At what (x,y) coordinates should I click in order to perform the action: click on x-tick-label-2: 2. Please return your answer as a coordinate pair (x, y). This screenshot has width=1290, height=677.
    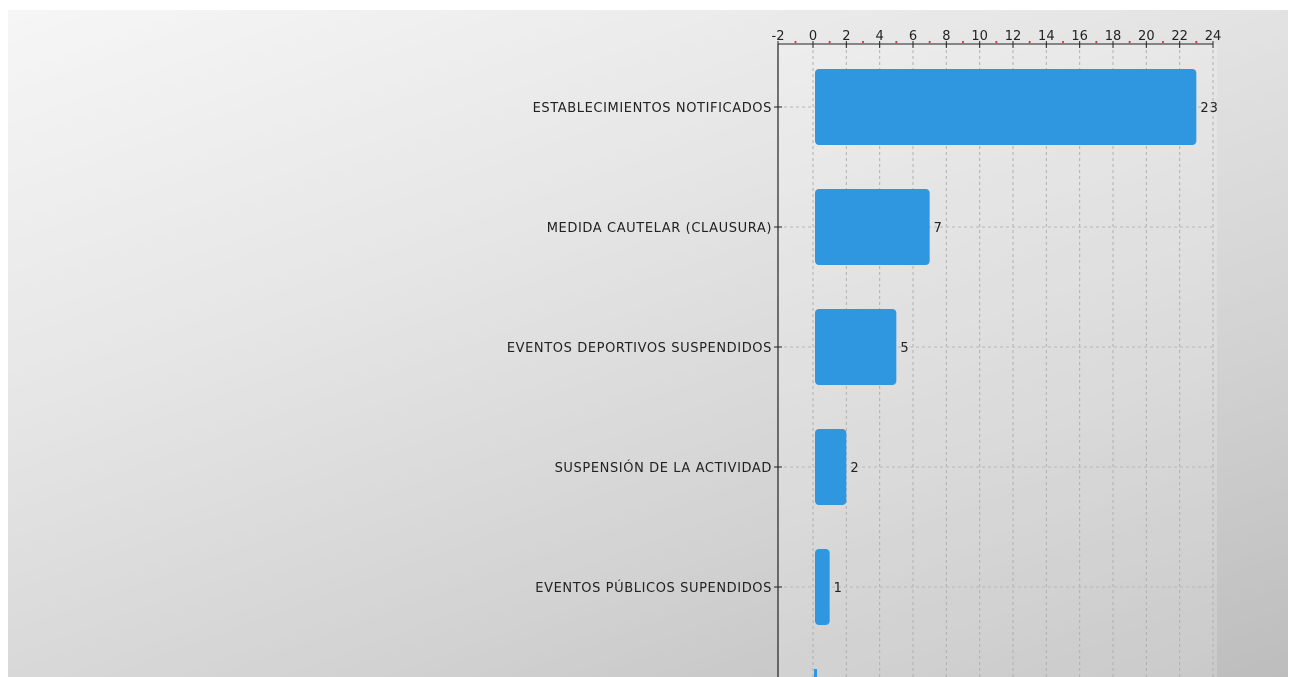
    Looking at the image, I should click on (846, 36).